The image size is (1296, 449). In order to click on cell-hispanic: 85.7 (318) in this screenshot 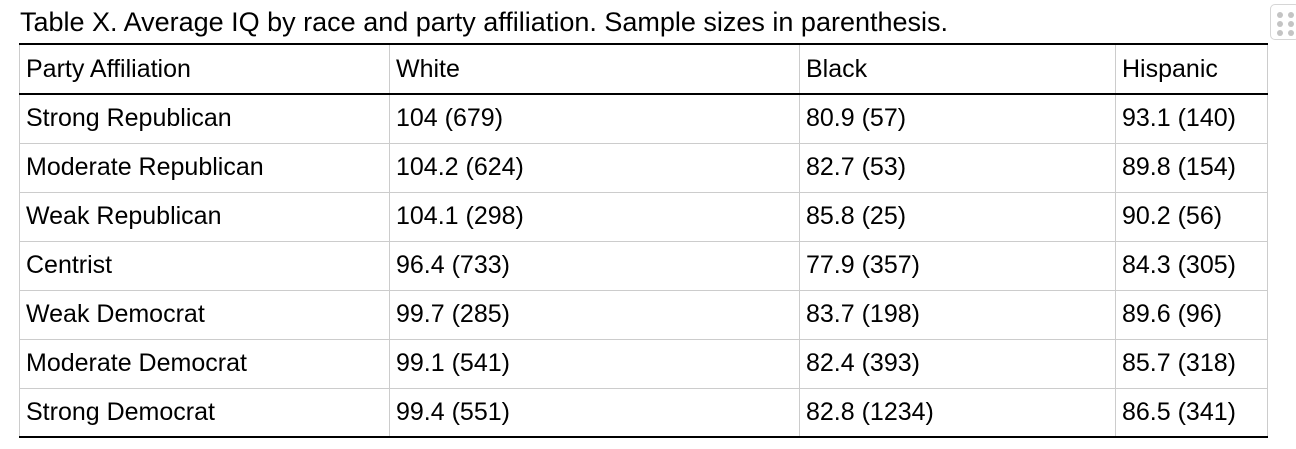, I will do `click(1191, 363)`.